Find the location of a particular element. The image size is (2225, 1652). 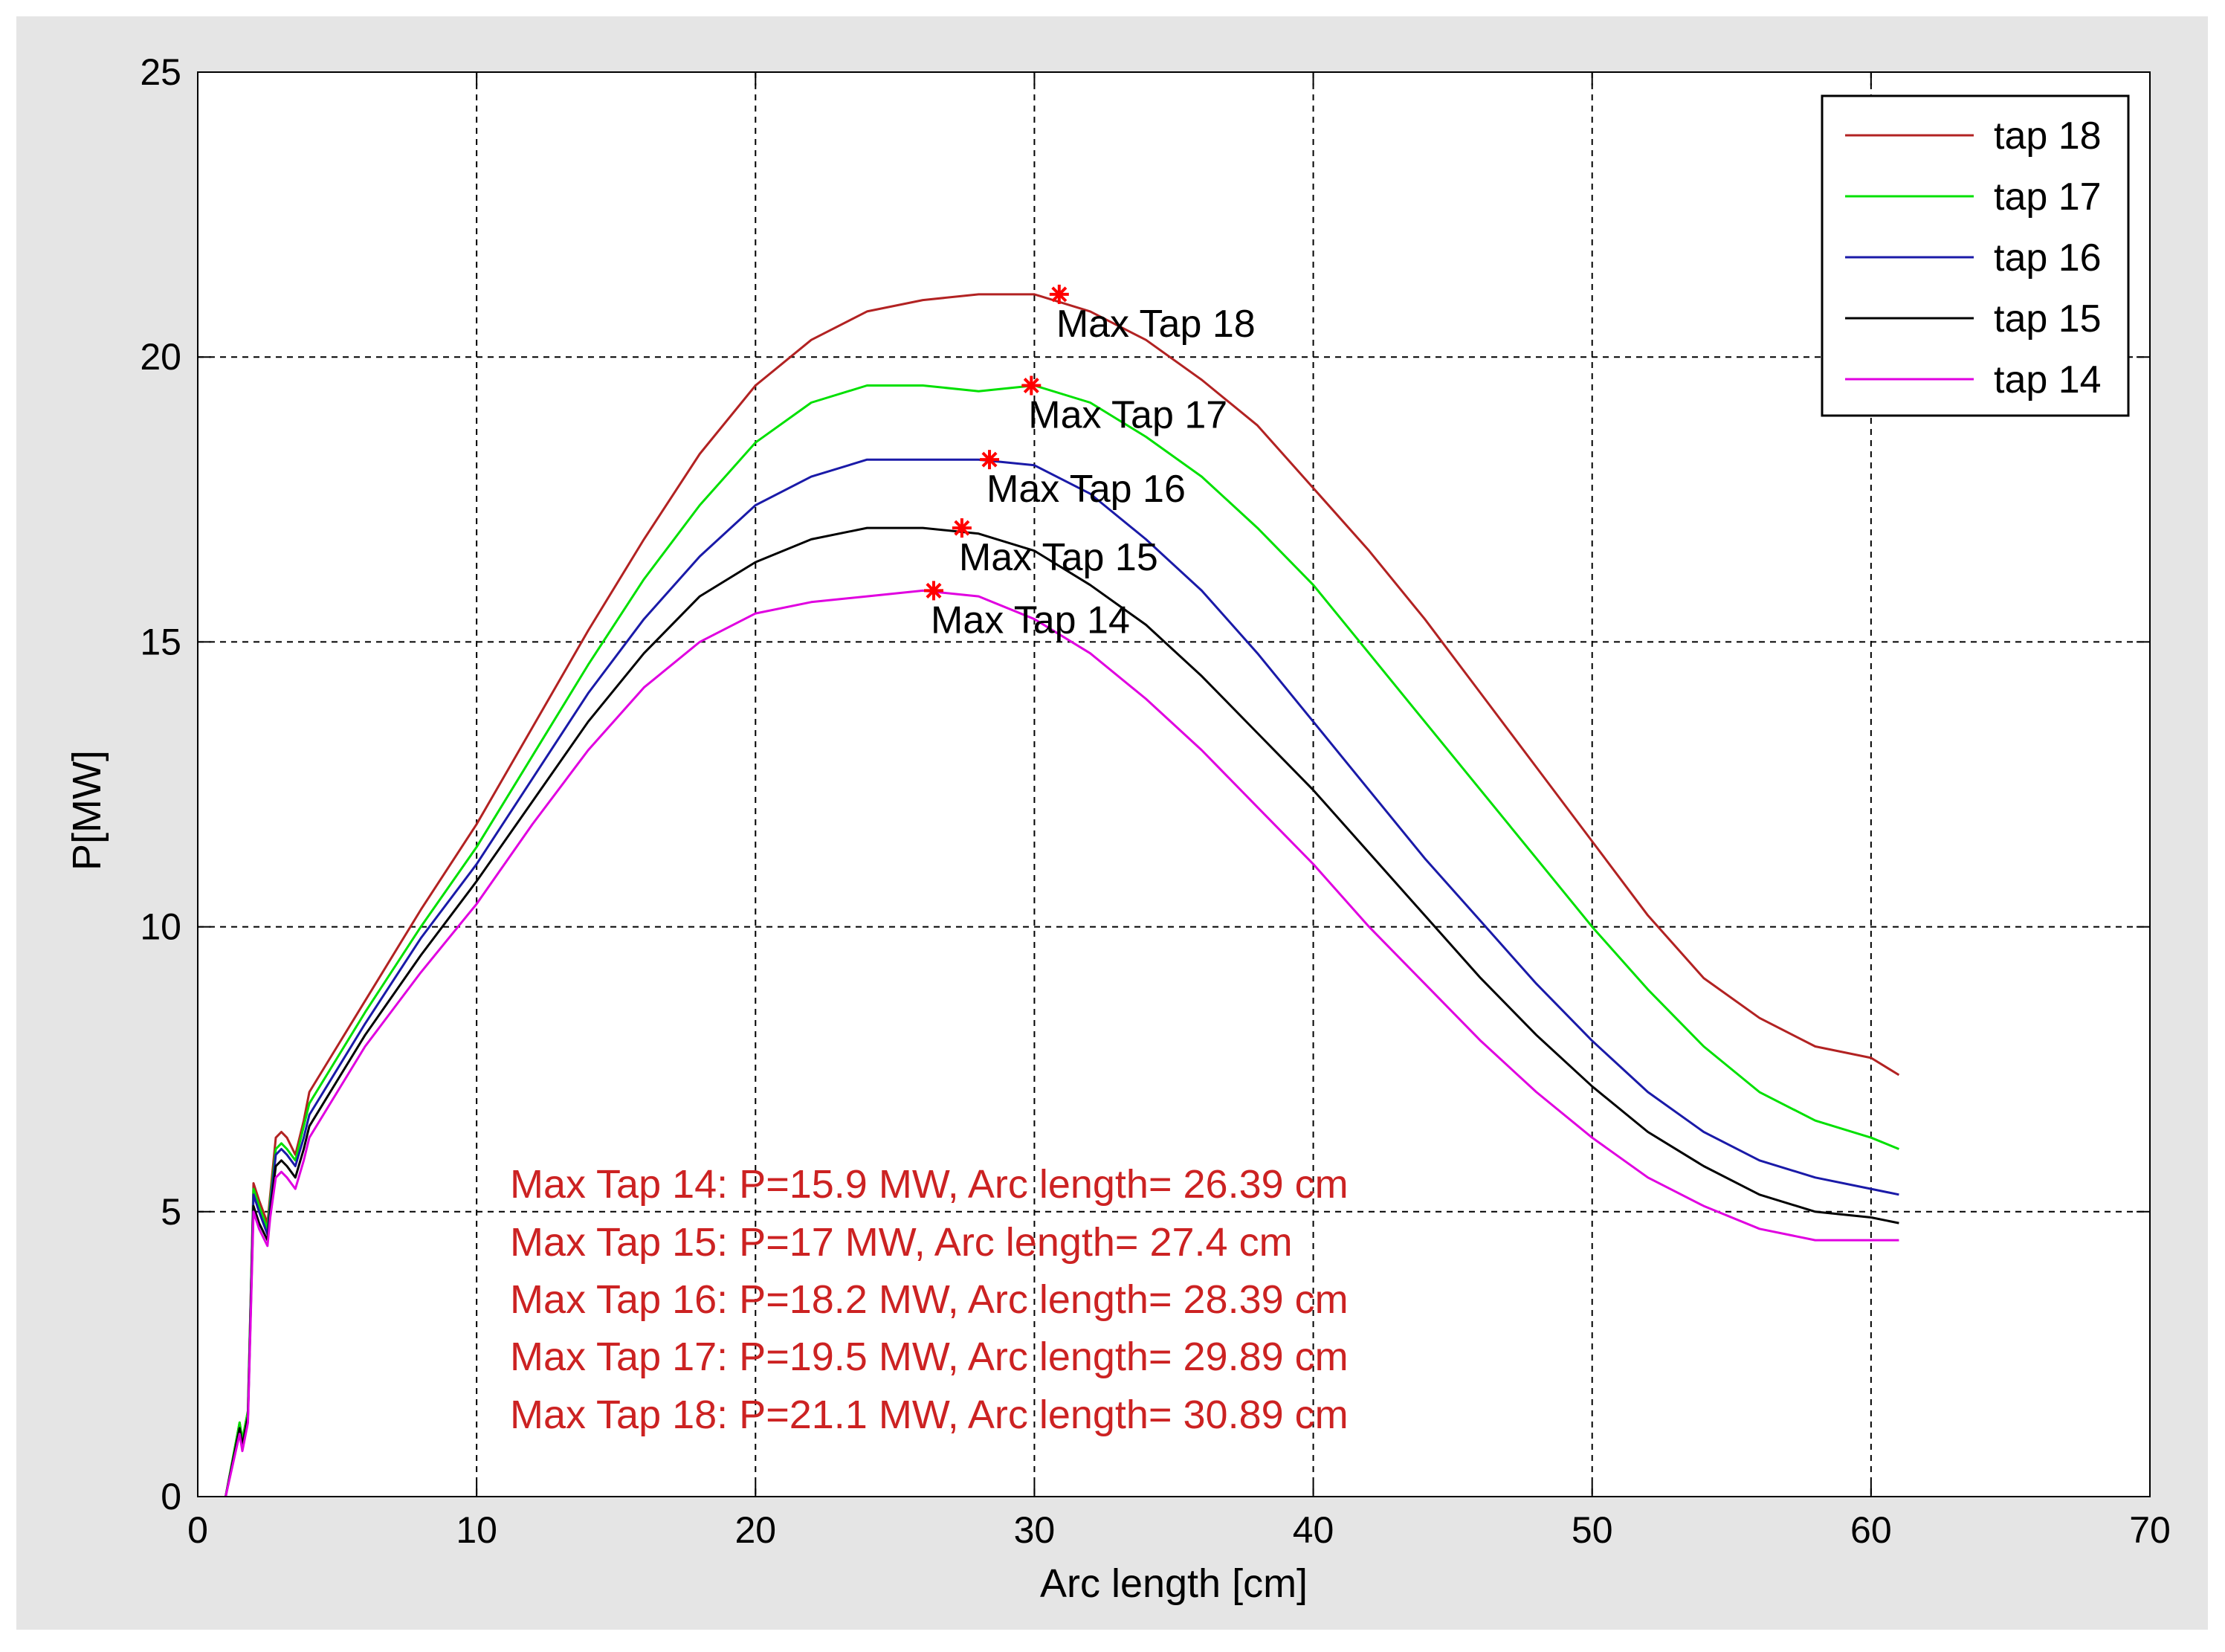

x-tick-label: 50 is located at coordinates (1593, 1530).